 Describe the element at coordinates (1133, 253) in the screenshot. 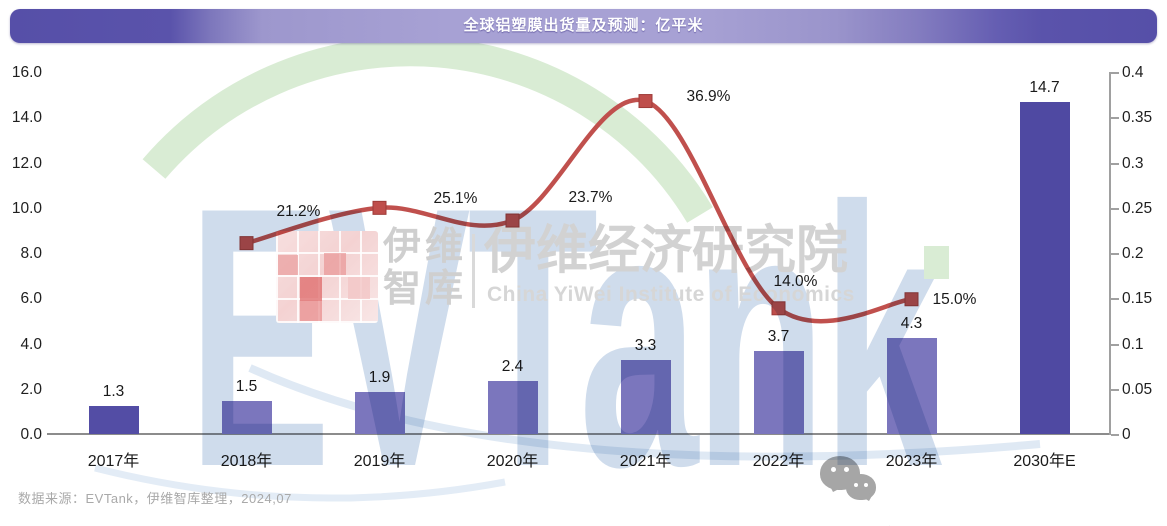

I see `right-axis-tick-label: 0.2` at that location.